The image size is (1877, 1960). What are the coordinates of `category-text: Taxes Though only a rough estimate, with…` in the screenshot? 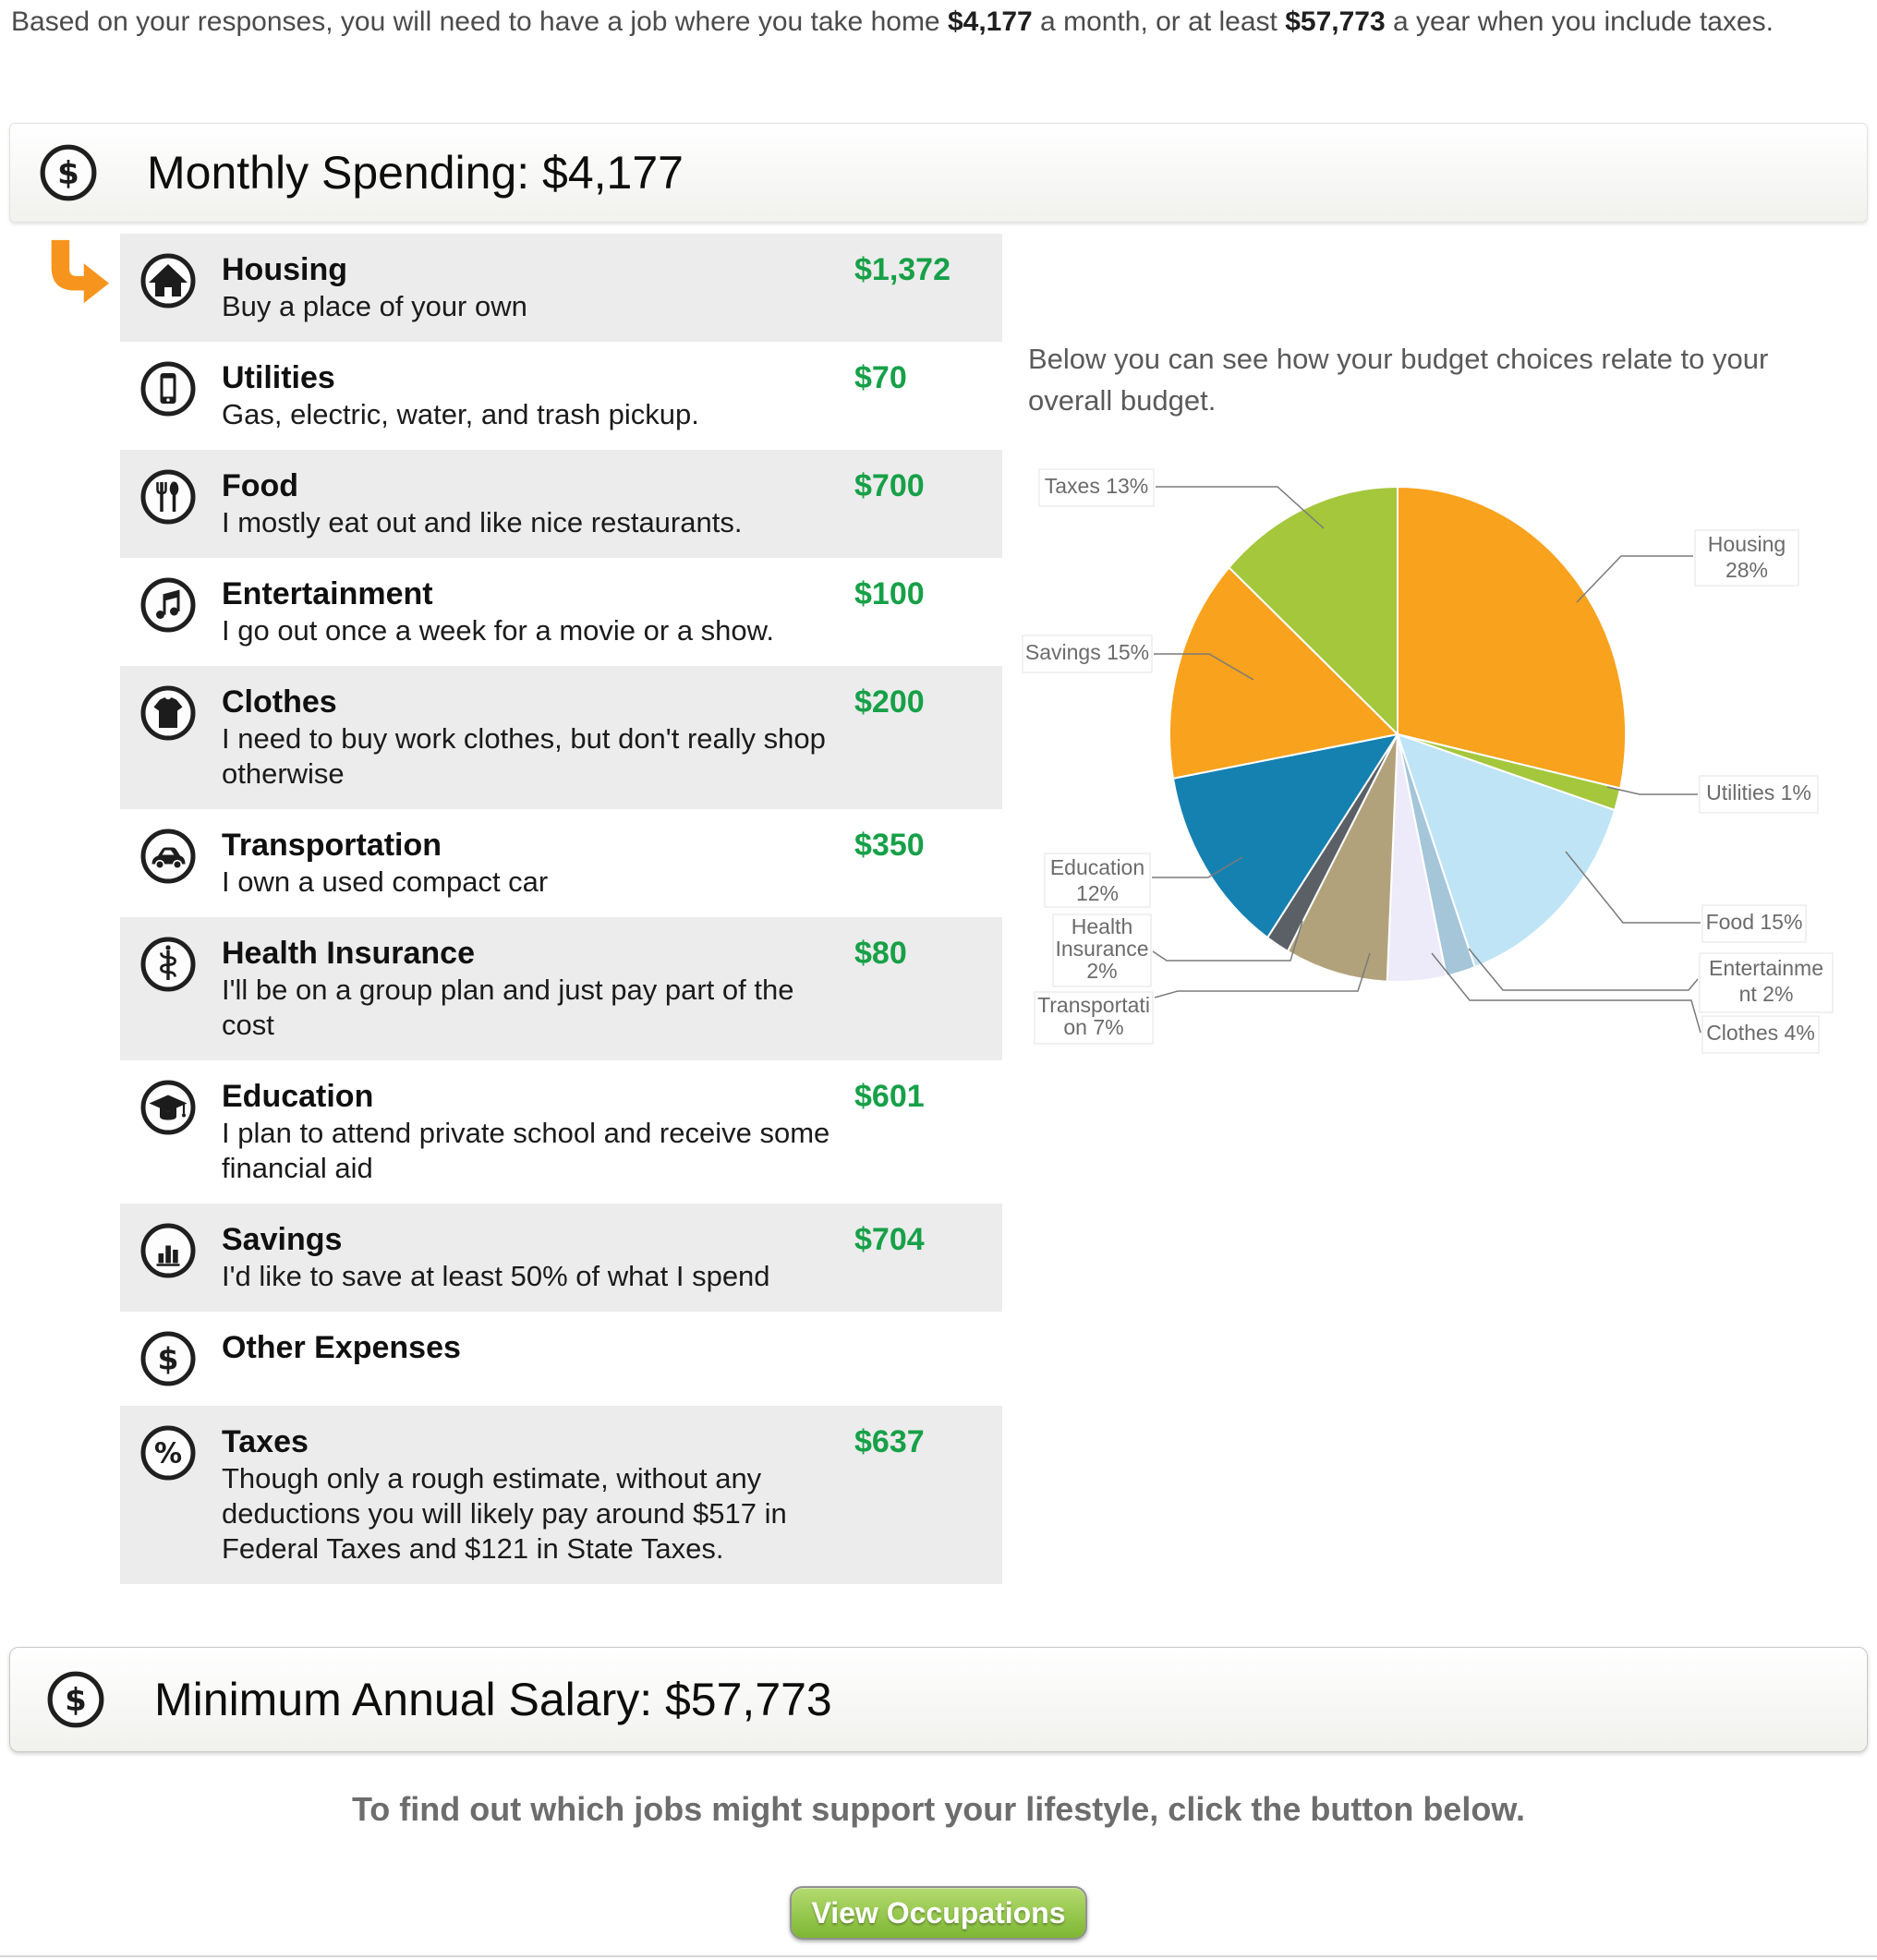 It's located at (538, 1495).